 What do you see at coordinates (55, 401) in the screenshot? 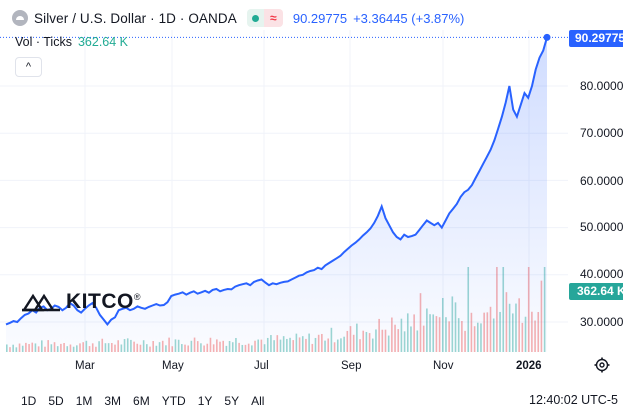
I see `range-5d-button: 5D` at bounding box center [55, 401].